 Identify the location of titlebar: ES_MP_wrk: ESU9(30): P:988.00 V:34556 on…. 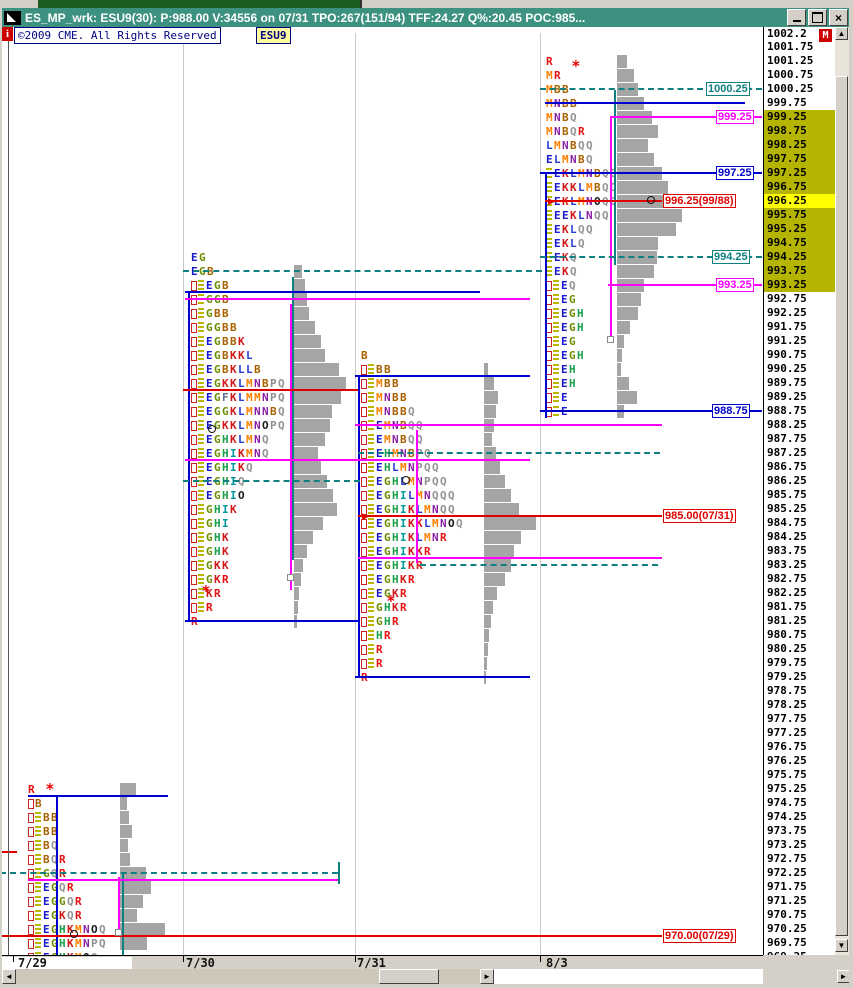
(426, 17).